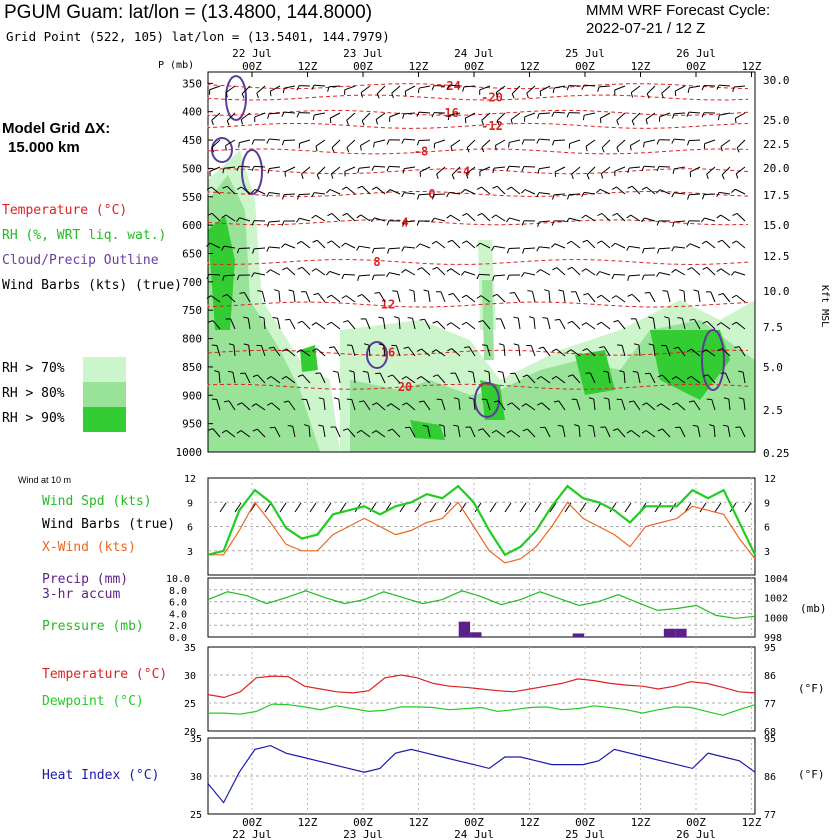  What do you see at coordinates (192, 339) in the screenshot?
I see `pressure-tick-9: 800` at bounding box center [192, 339].